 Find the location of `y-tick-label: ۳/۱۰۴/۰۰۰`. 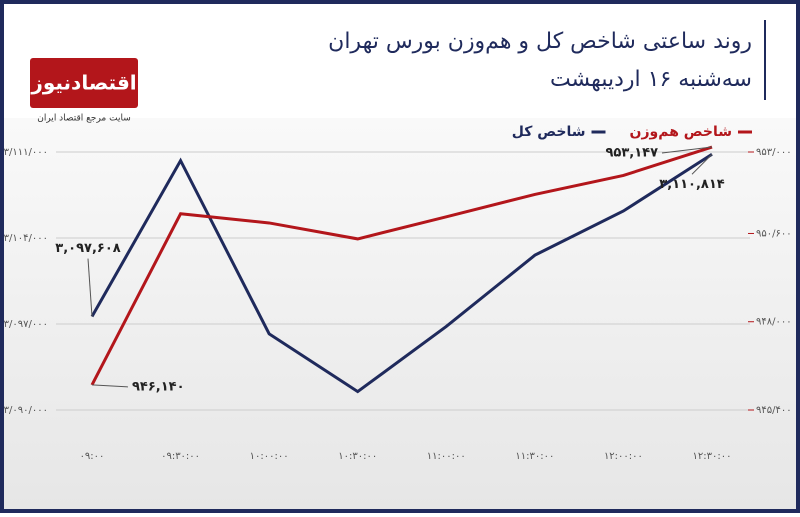

y-tick-label: ۳/۱۰۴/۰۰۰ is located at coordinates (26, 238).